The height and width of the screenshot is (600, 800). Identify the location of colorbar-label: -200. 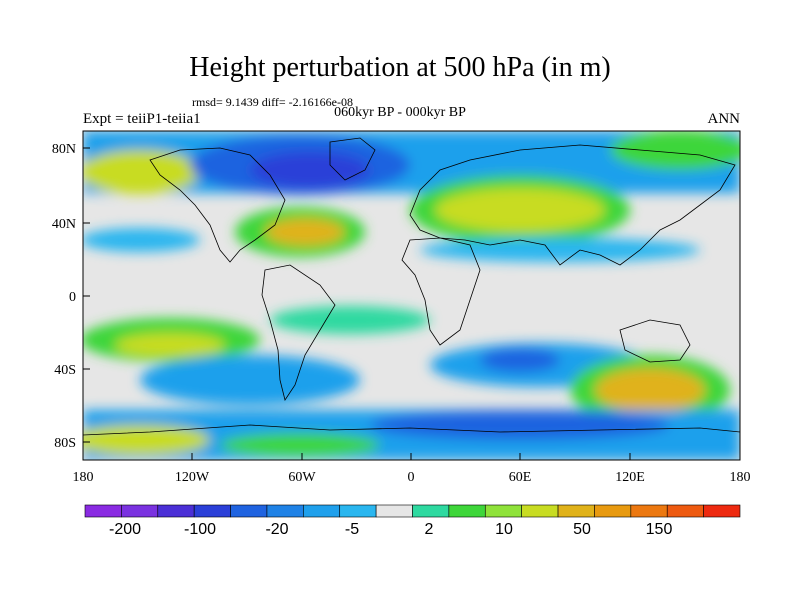
(125, 529).